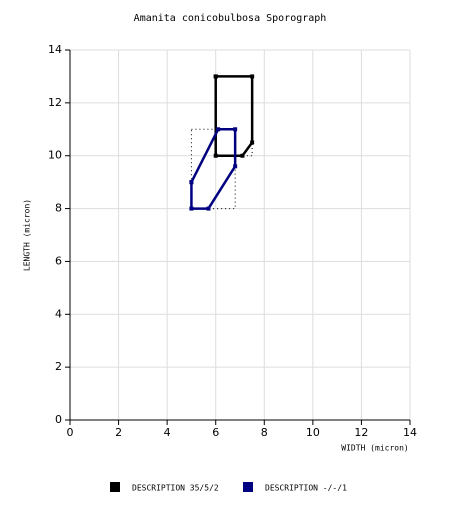 This screenshot has width=460, height=506. Describe the element at coordinates (27, 235) in the screenshot. I see `y-axis-label: LENGTH (micron)` at that location.